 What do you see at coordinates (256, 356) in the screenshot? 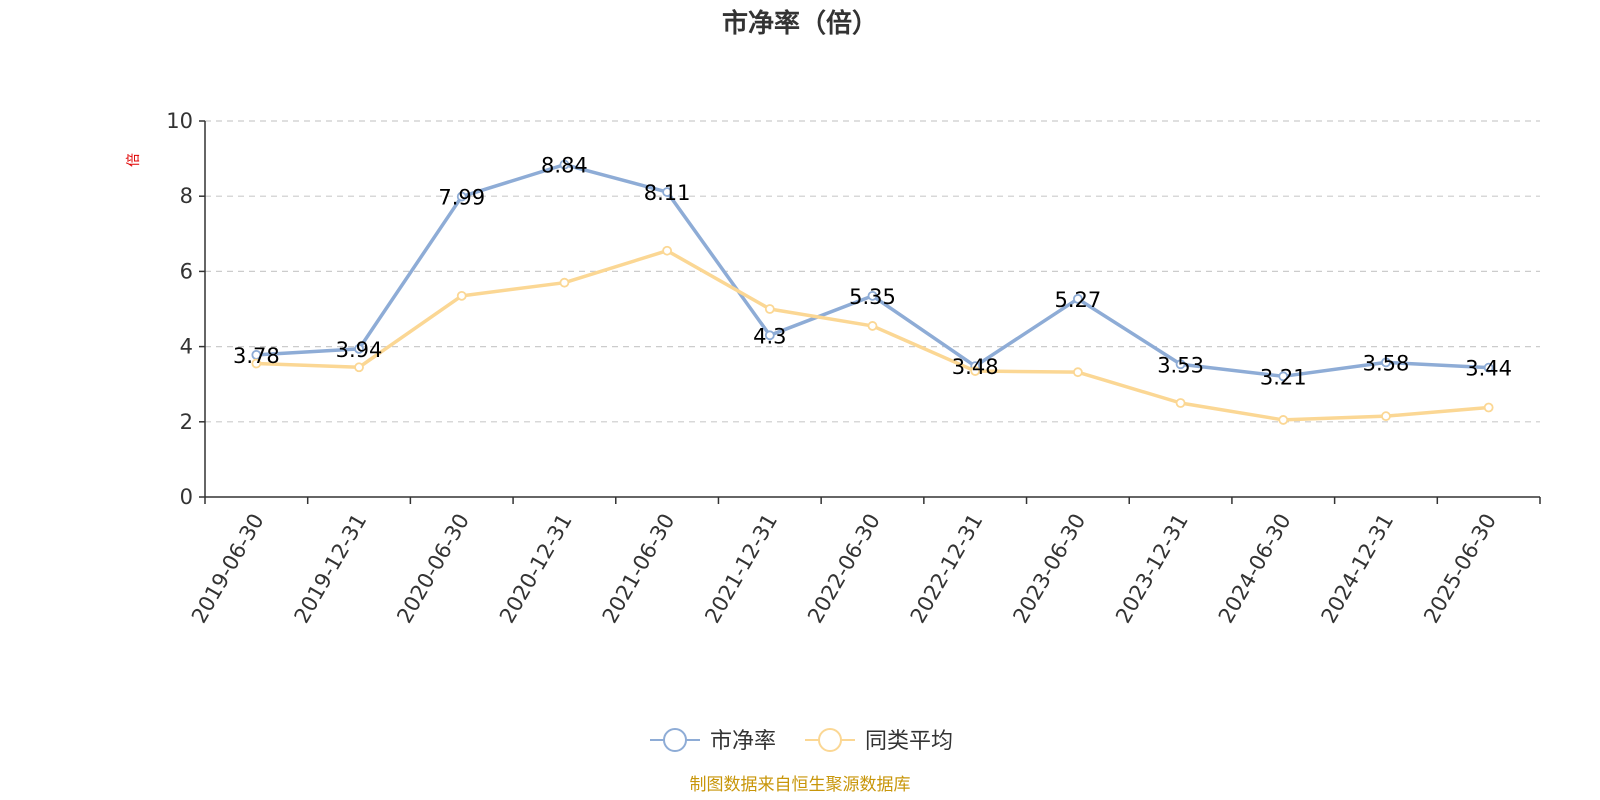
I see `data-label: 3.78` at bounding box center [256, 356].